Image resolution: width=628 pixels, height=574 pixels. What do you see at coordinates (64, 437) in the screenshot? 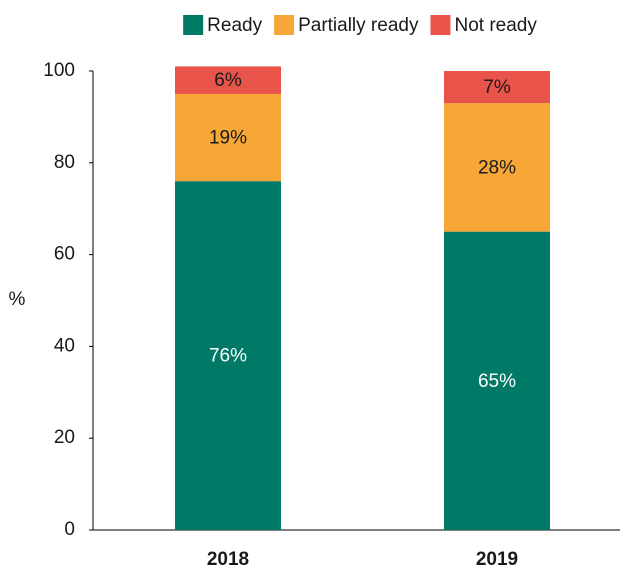
I see `y-tick-label: 20` at bounding box center [64, 437].